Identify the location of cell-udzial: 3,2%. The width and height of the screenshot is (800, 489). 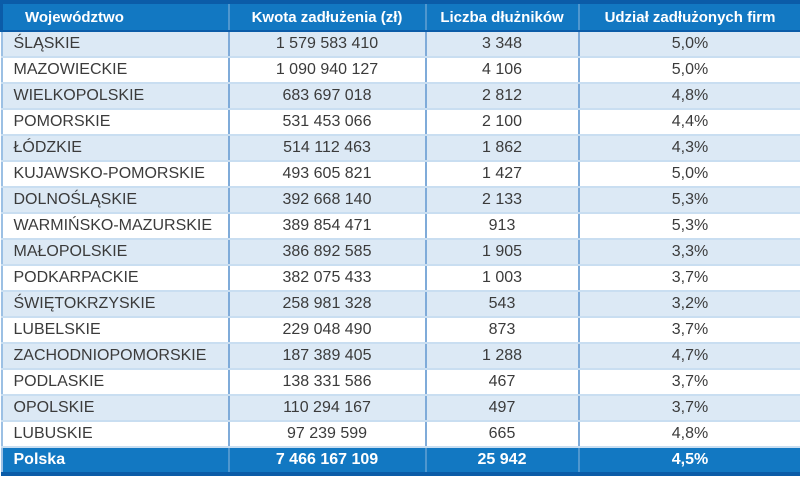
(688, 304).